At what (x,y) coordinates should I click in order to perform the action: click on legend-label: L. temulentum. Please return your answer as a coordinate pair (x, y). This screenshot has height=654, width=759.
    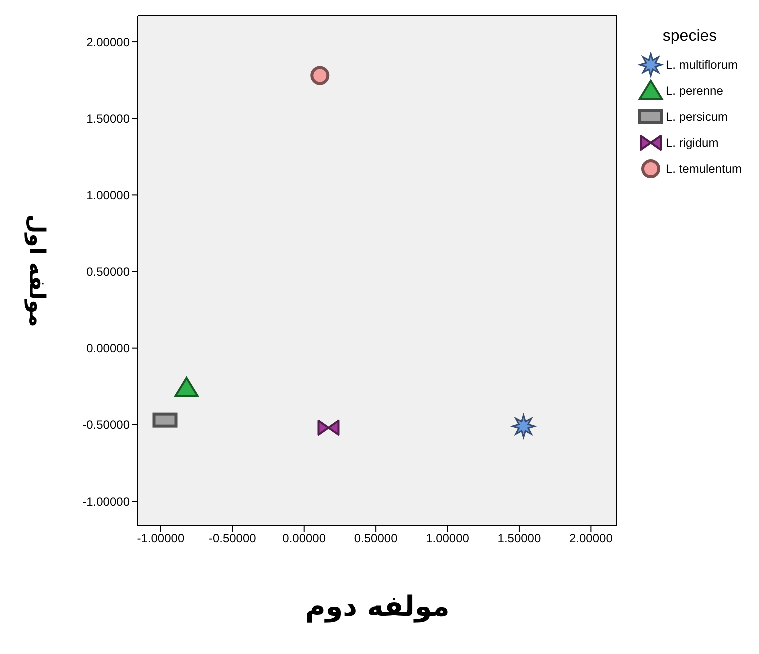
    Looking at the image, I should click on (704, 169).